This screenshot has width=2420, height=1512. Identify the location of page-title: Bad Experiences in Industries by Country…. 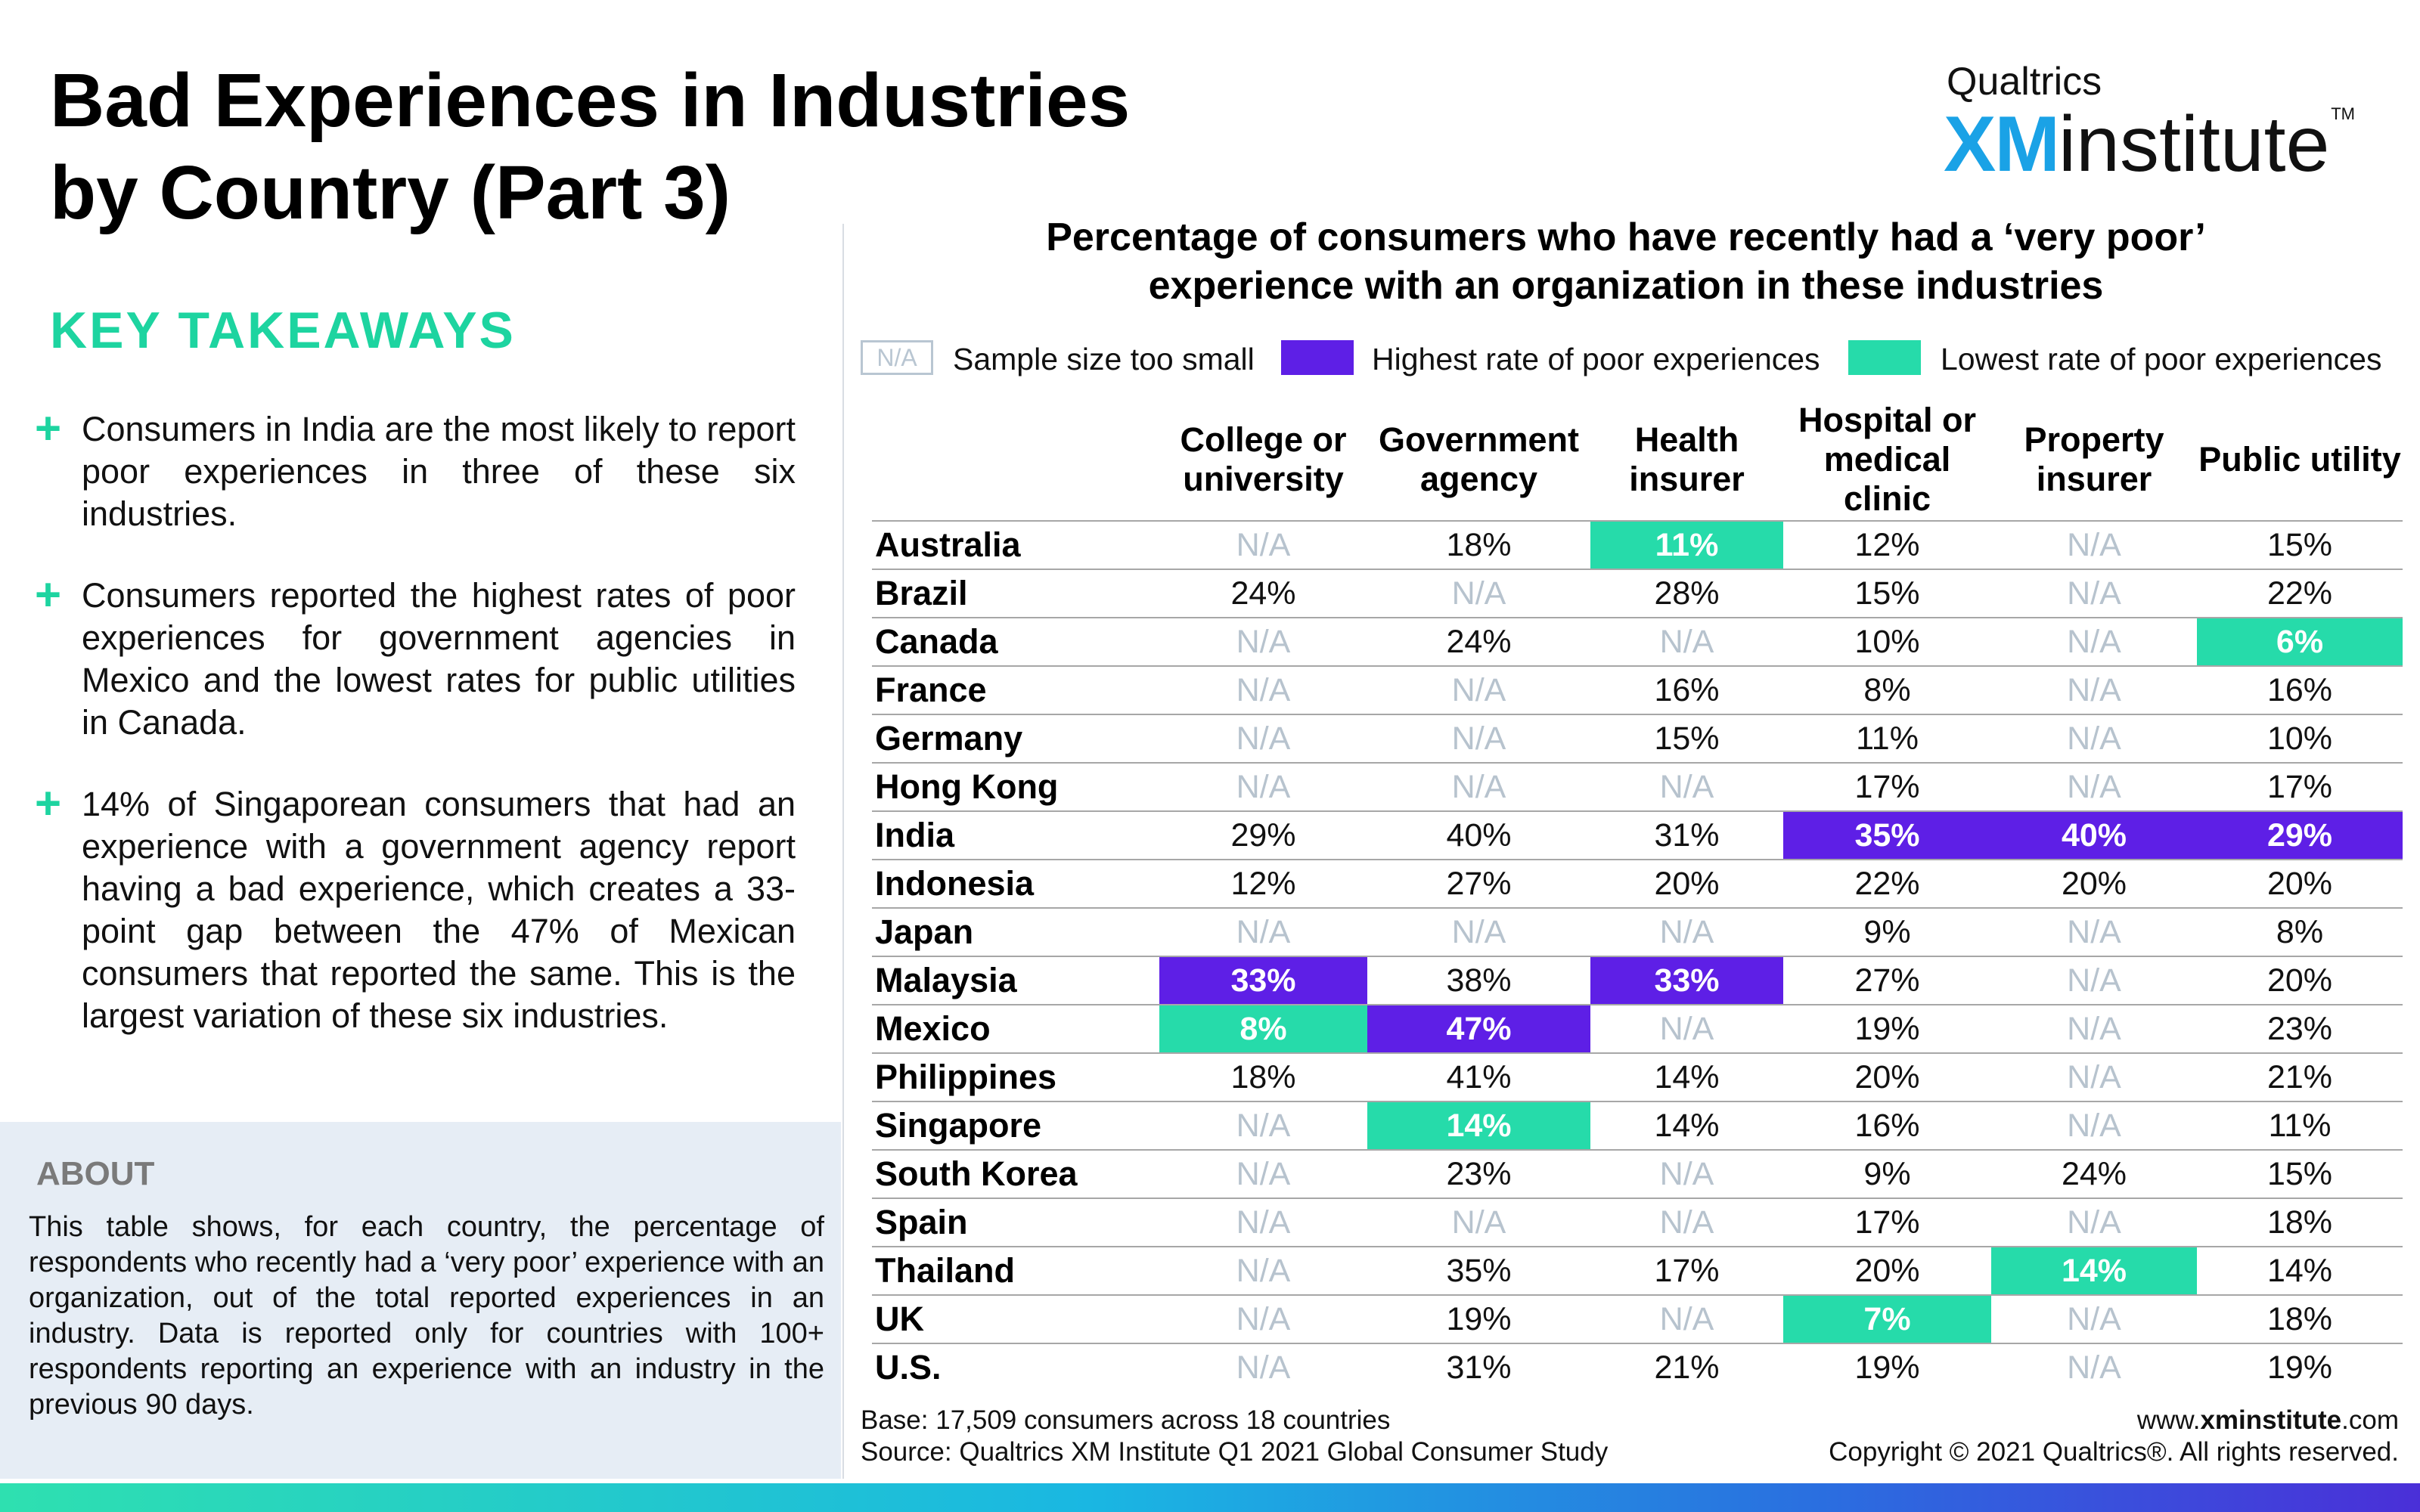
(640, 146).